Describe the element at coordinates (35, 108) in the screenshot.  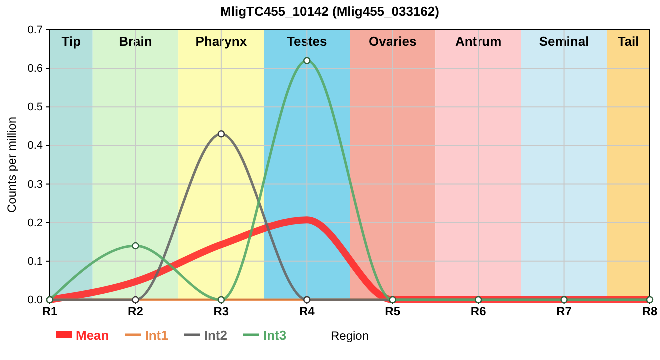
I see `y-tick-label: 0.5` at that location.